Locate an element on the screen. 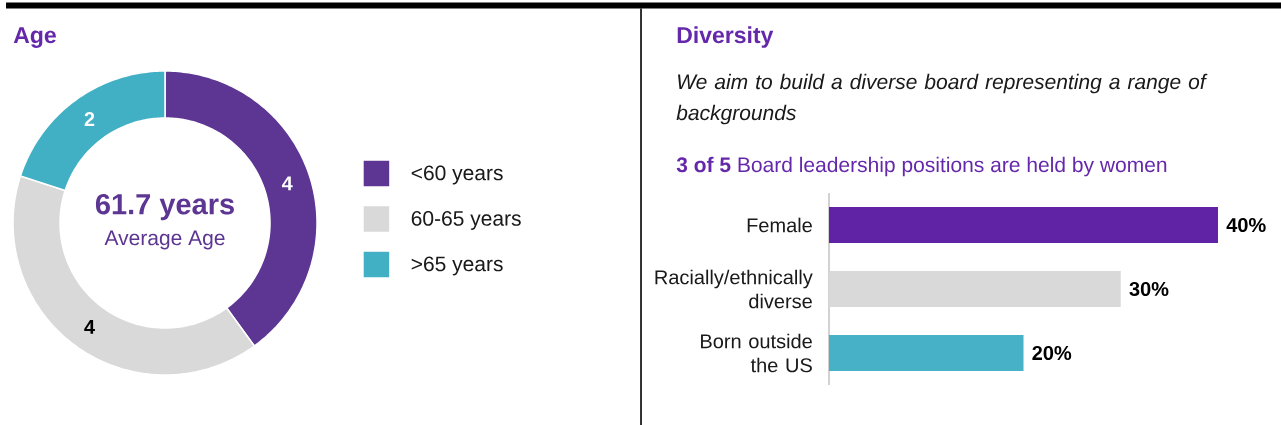  legend-label: <60 years is located at coordinates (457, 175).